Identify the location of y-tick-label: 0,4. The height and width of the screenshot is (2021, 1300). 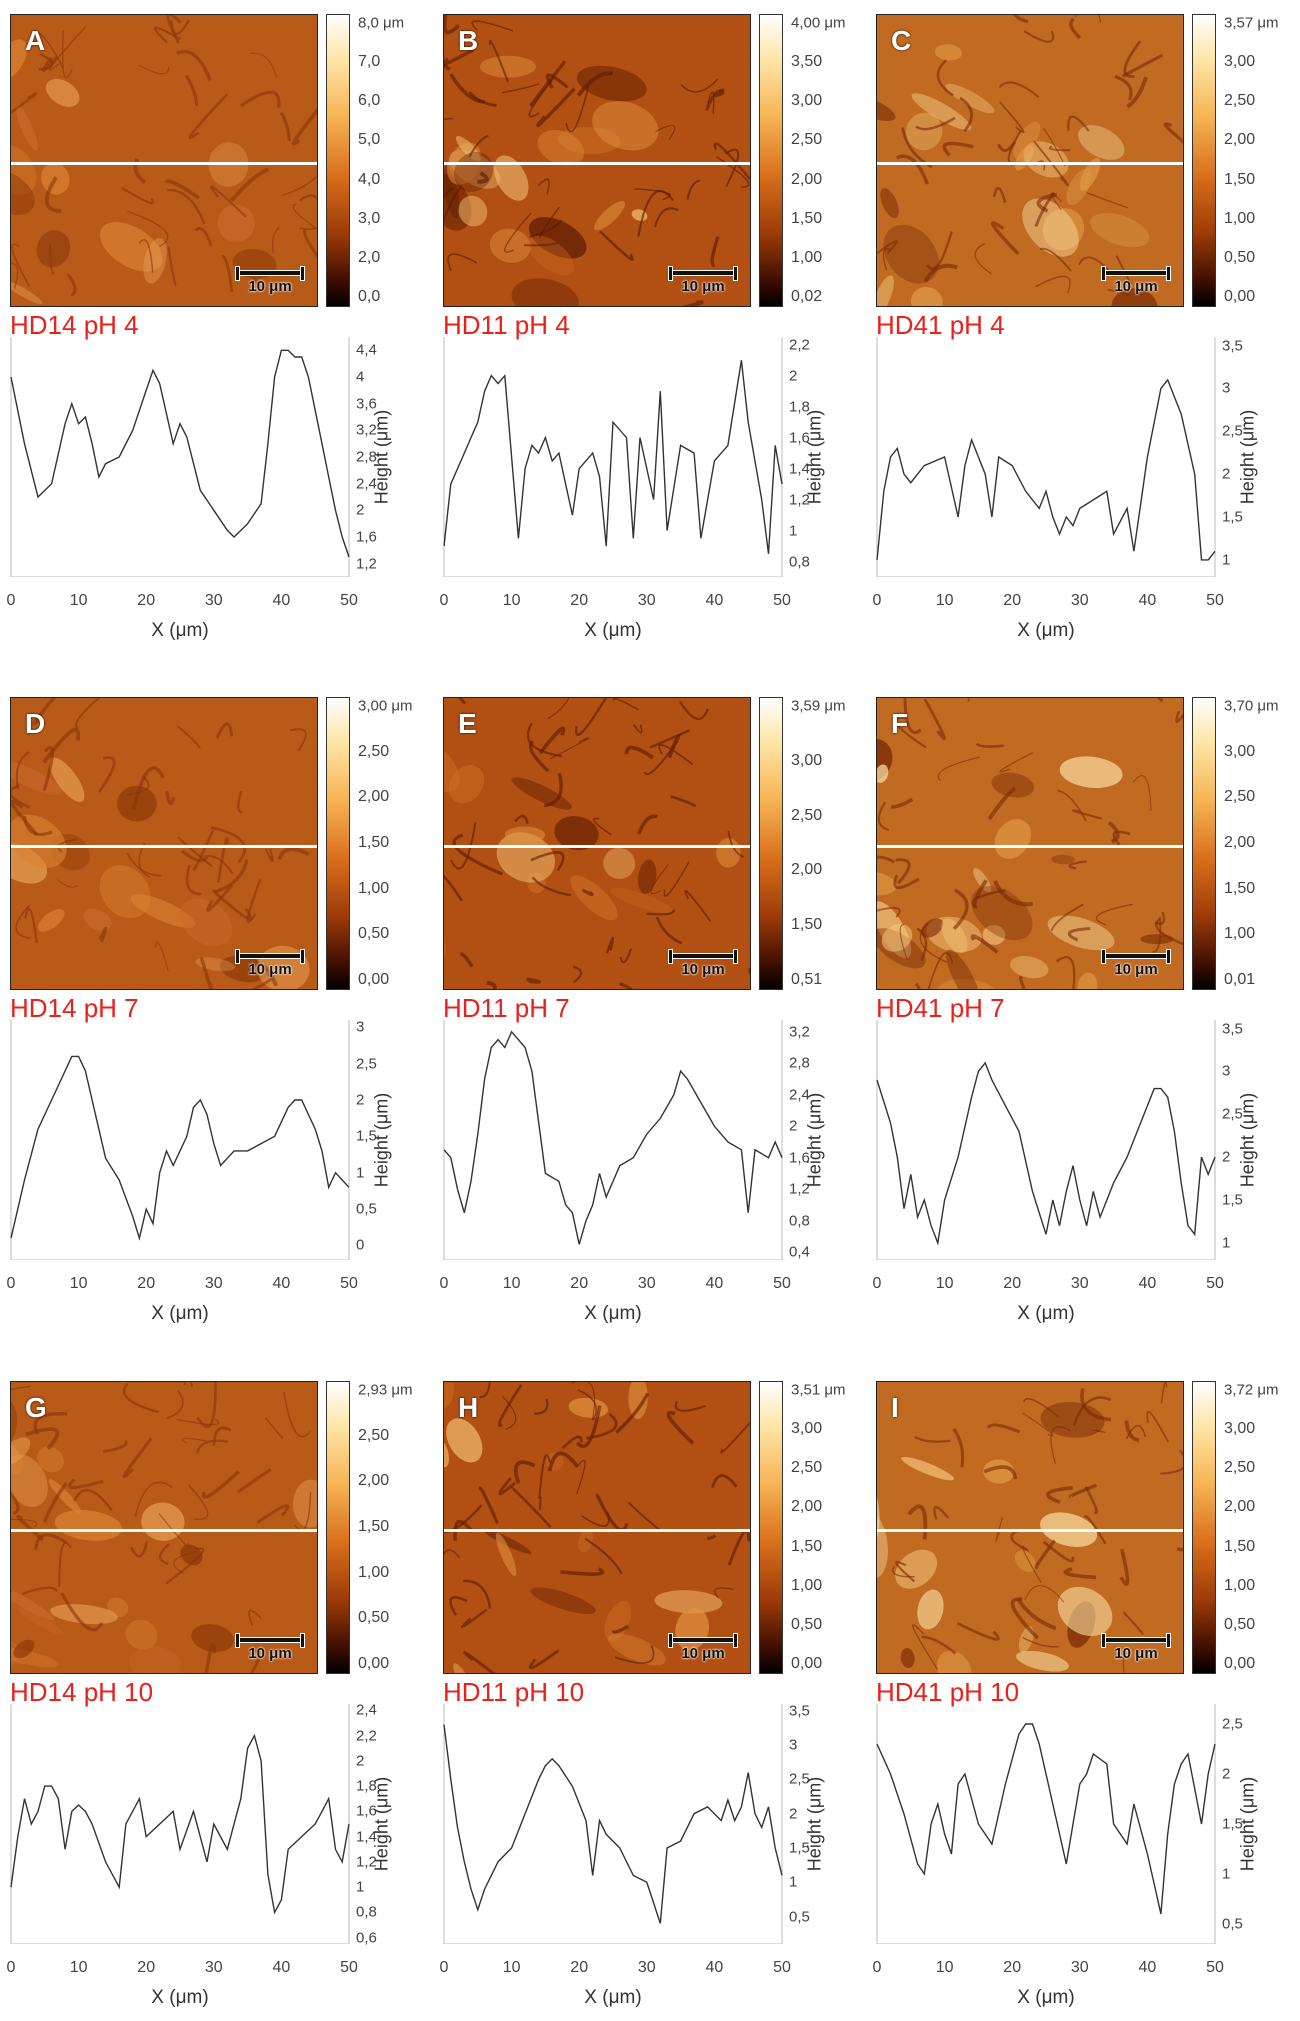
(799, 1252).